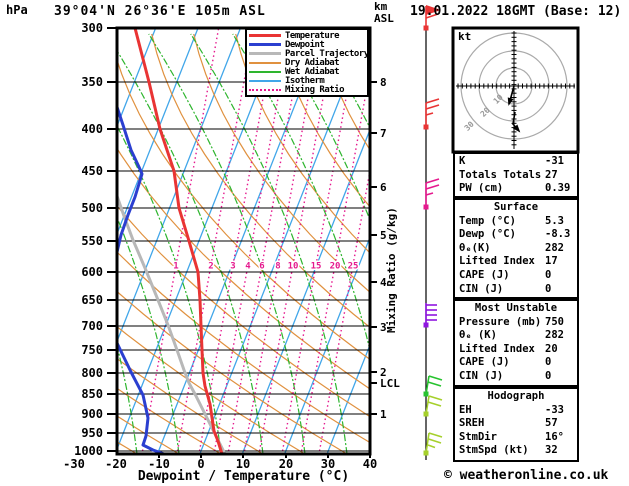 This screenshot has height=486, width=629. I want to click on stats-box-title: Most Unstable, so click(516, 308).